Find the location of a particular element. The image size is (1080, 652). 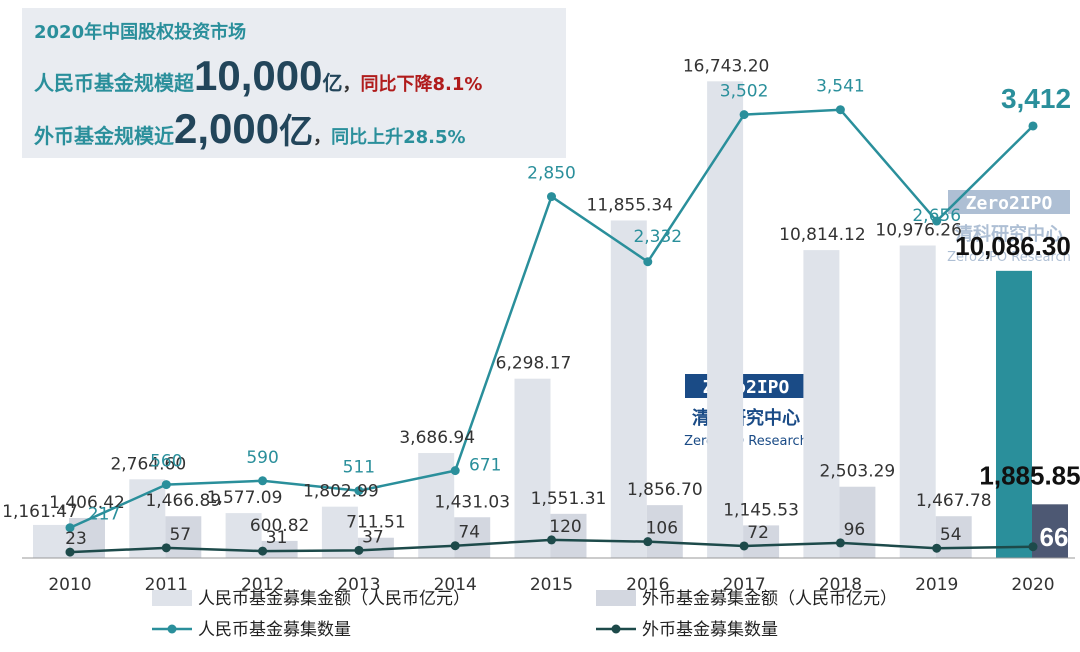

rmb-amount-label-2019: 10,976.26 is located at coordinates (918, 230).